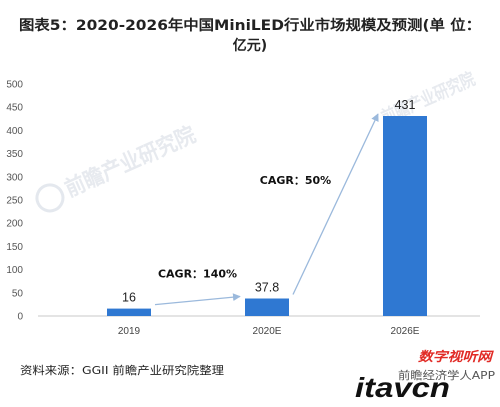 Image resolution: width=500 pixels, height=407 pixels. I want to click on logo-en-text: itavcn, so click(402, 387).